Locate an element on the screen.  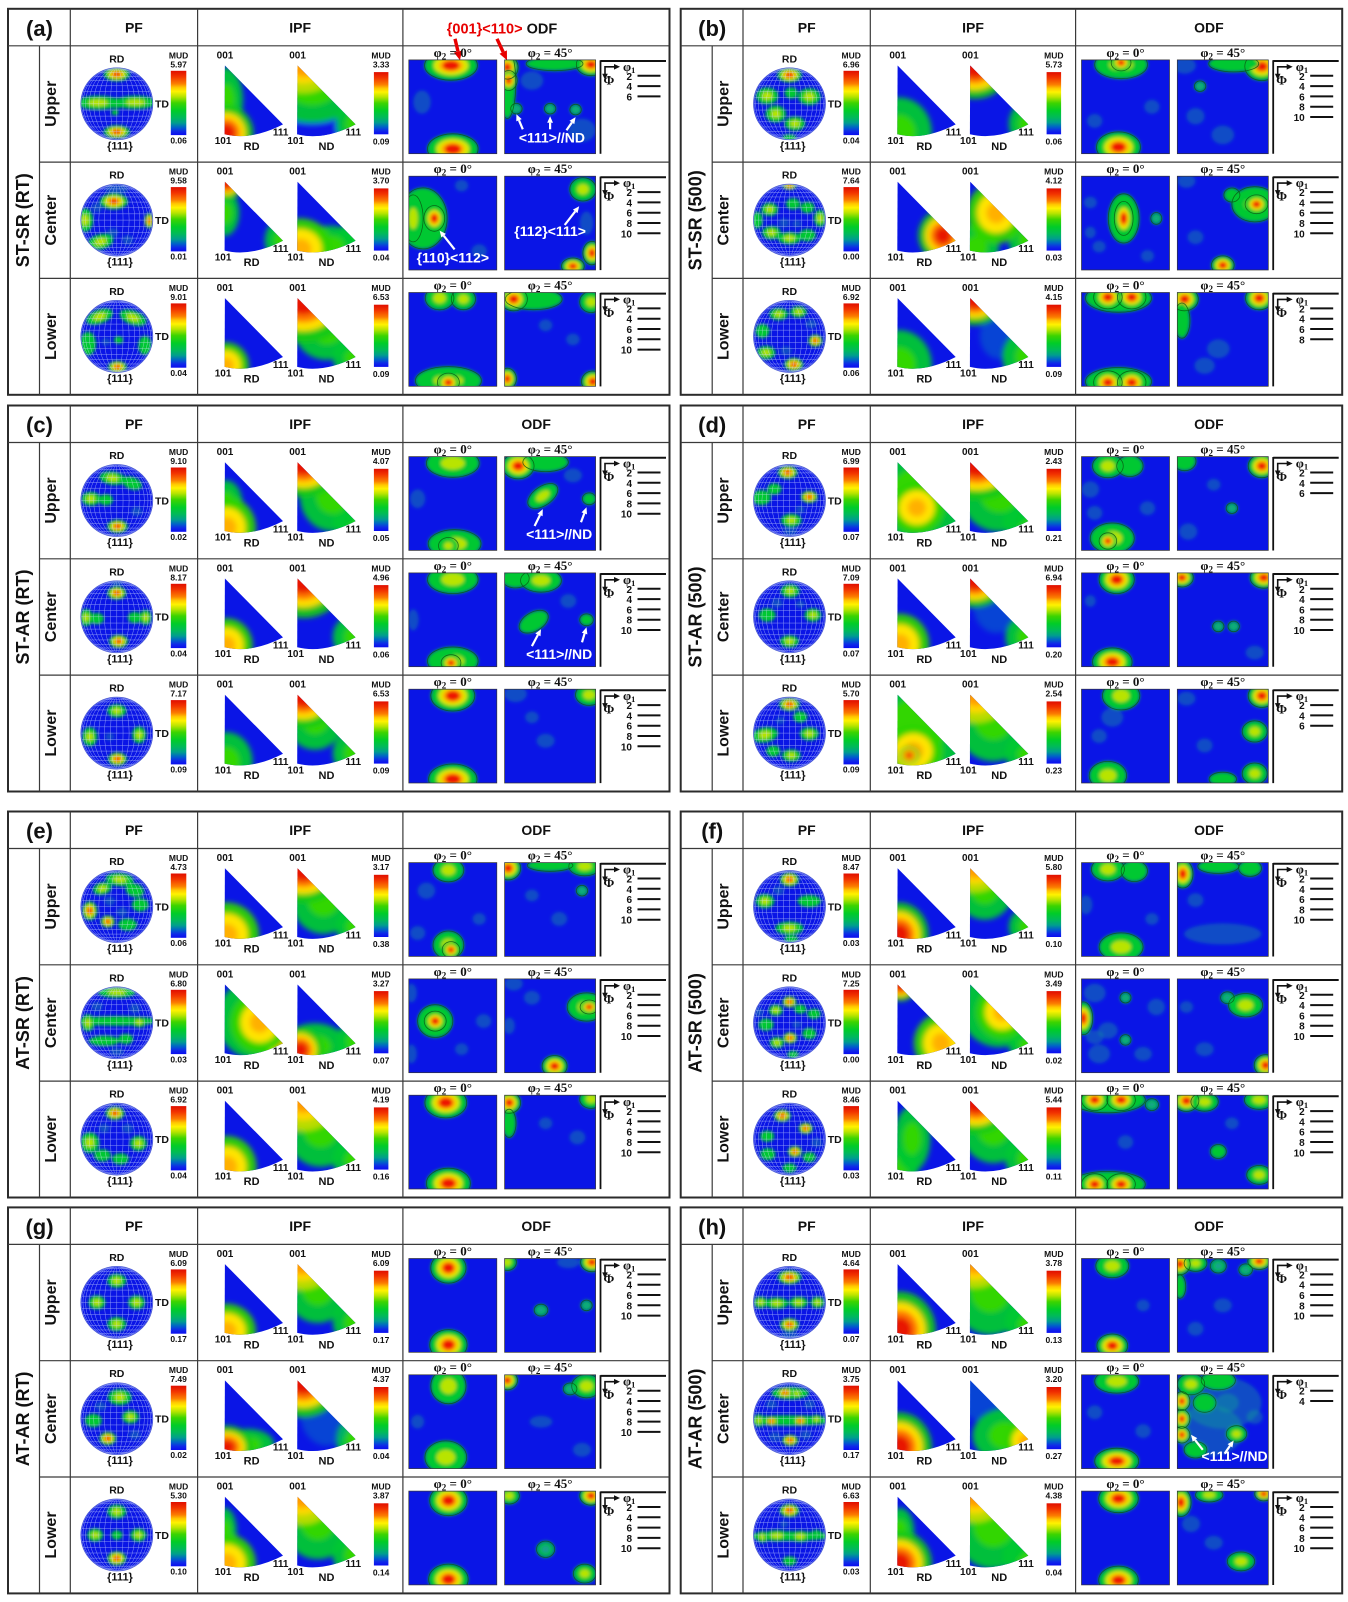
svg-text: 0.04 is located at coordinates (381, 1456).